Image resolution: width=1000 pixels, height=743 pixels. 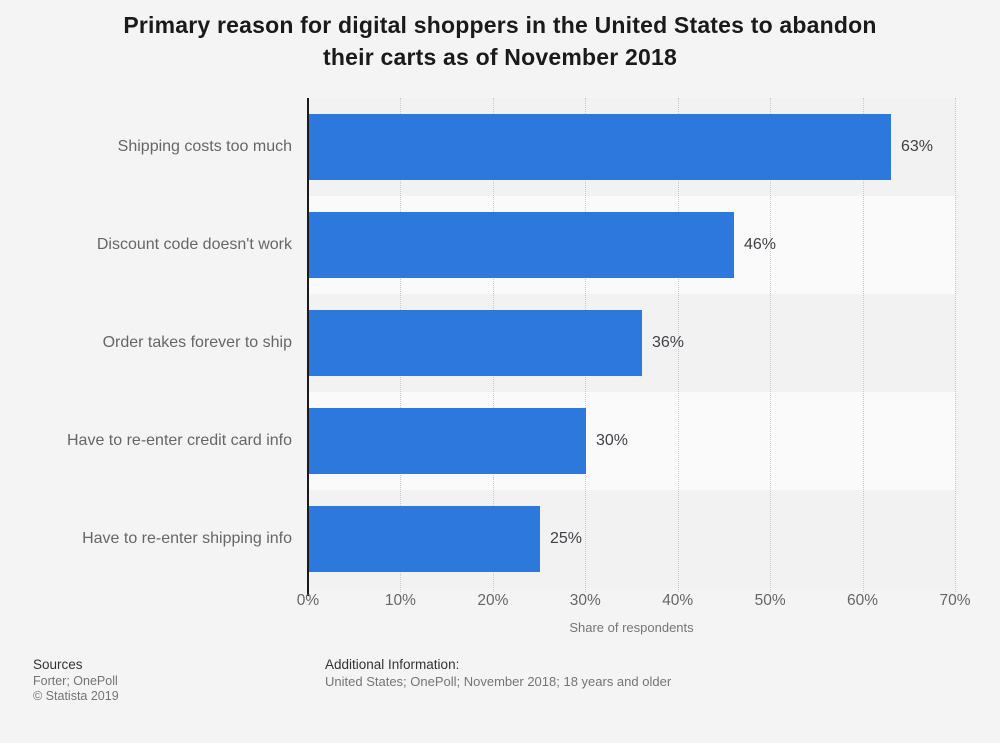 I want to click on additional-information-heading: Additional Information:, so click(x=392, y=664).